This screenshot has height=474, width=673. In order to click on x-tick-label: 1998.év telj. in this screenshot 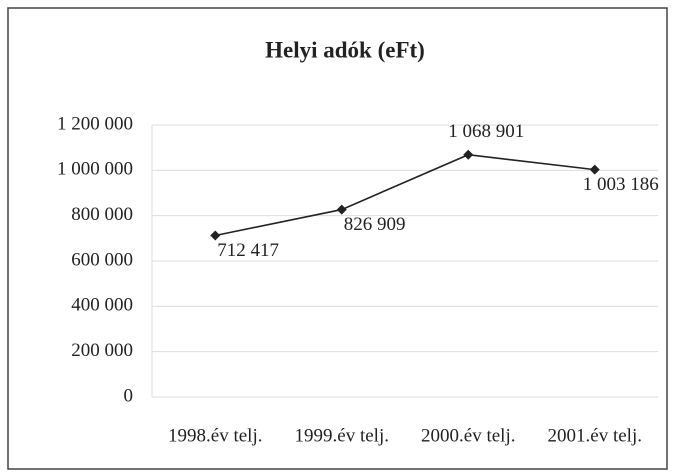, I will do `click(215, 435)`.